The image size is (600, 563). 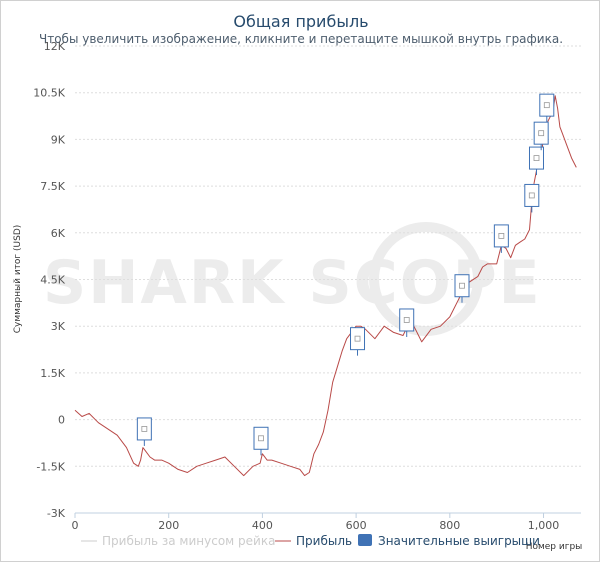 I want to click on chart-title: Общая прибыль, so click(x=300, y=21).